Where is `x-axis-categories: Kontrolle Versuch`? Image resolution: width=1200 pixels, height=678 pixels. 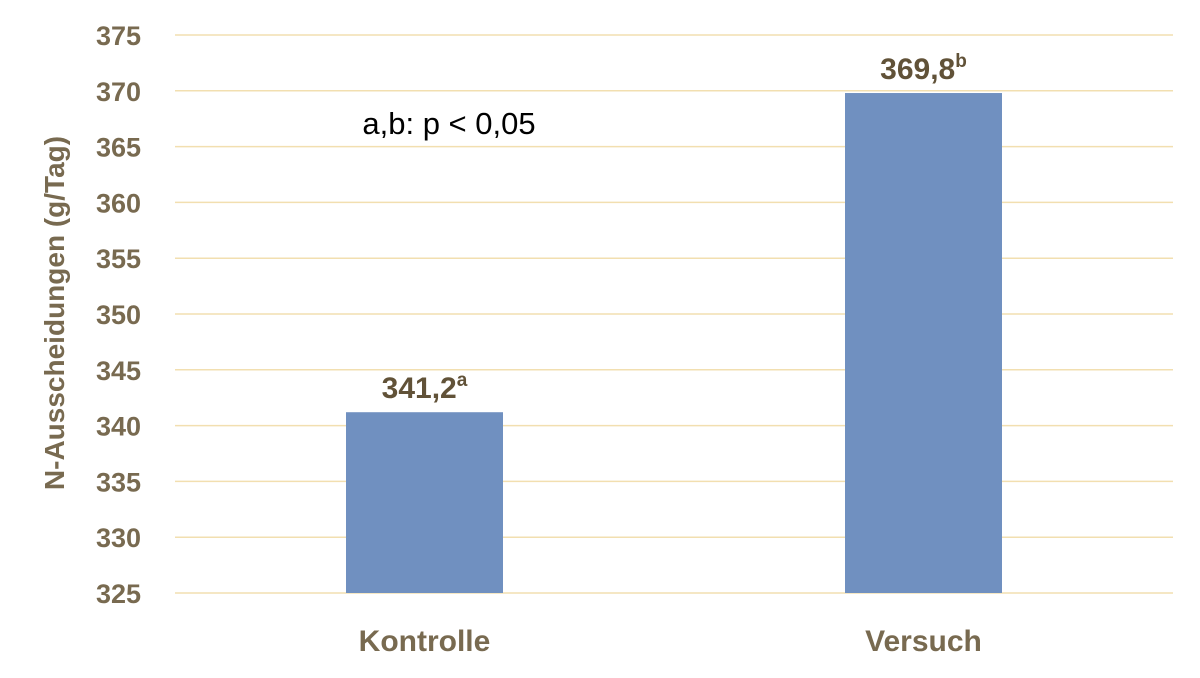 x-axis-categories: Kontrolle Versuch is located at coordinates (670, 641).